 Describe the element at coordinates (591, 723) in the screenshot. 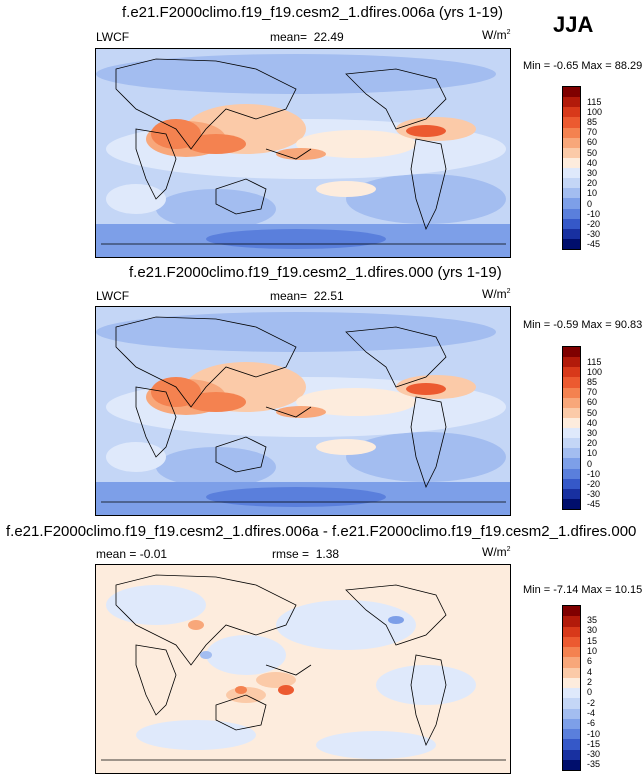

I see `colorbar-tick: -6` at that location.